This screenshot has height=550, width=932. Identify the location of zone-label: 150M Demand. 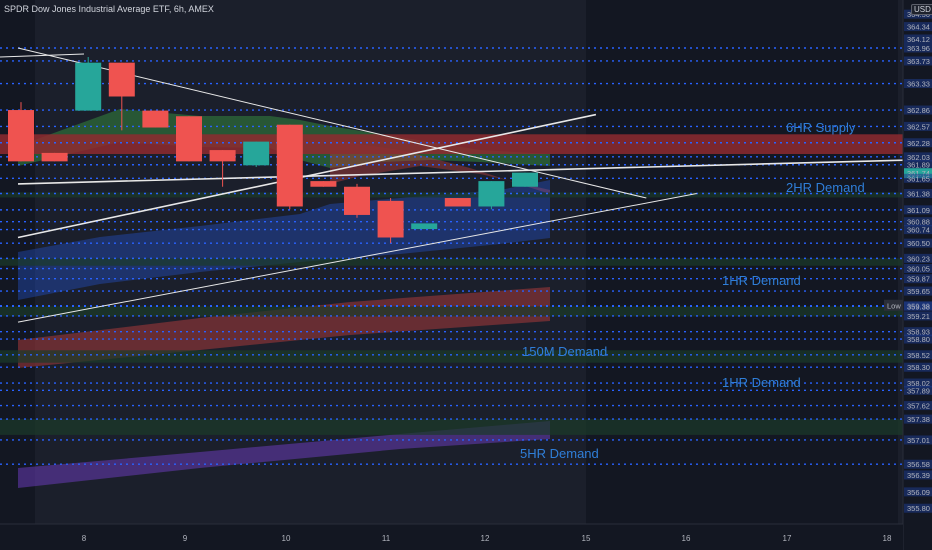
(564, 351).